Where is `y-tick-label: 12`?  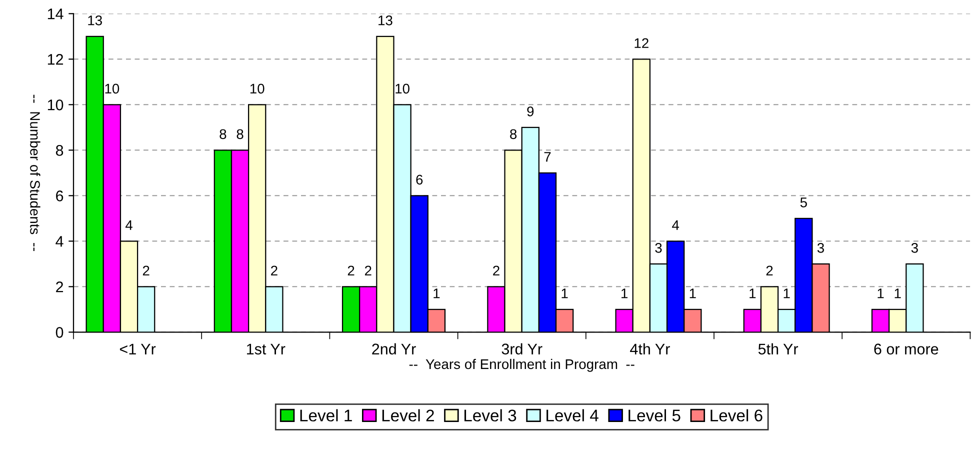
y-tick-label: 12 is located at coordinates (56, 59).